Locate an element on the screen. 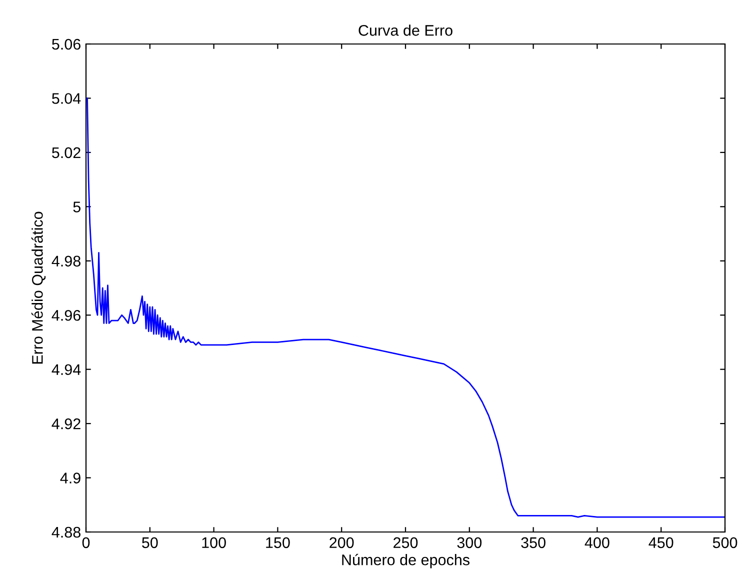 The height and width of the screenshot is (588, 743). chart-title: Curva de Erro is located at coordinates (405, 30).